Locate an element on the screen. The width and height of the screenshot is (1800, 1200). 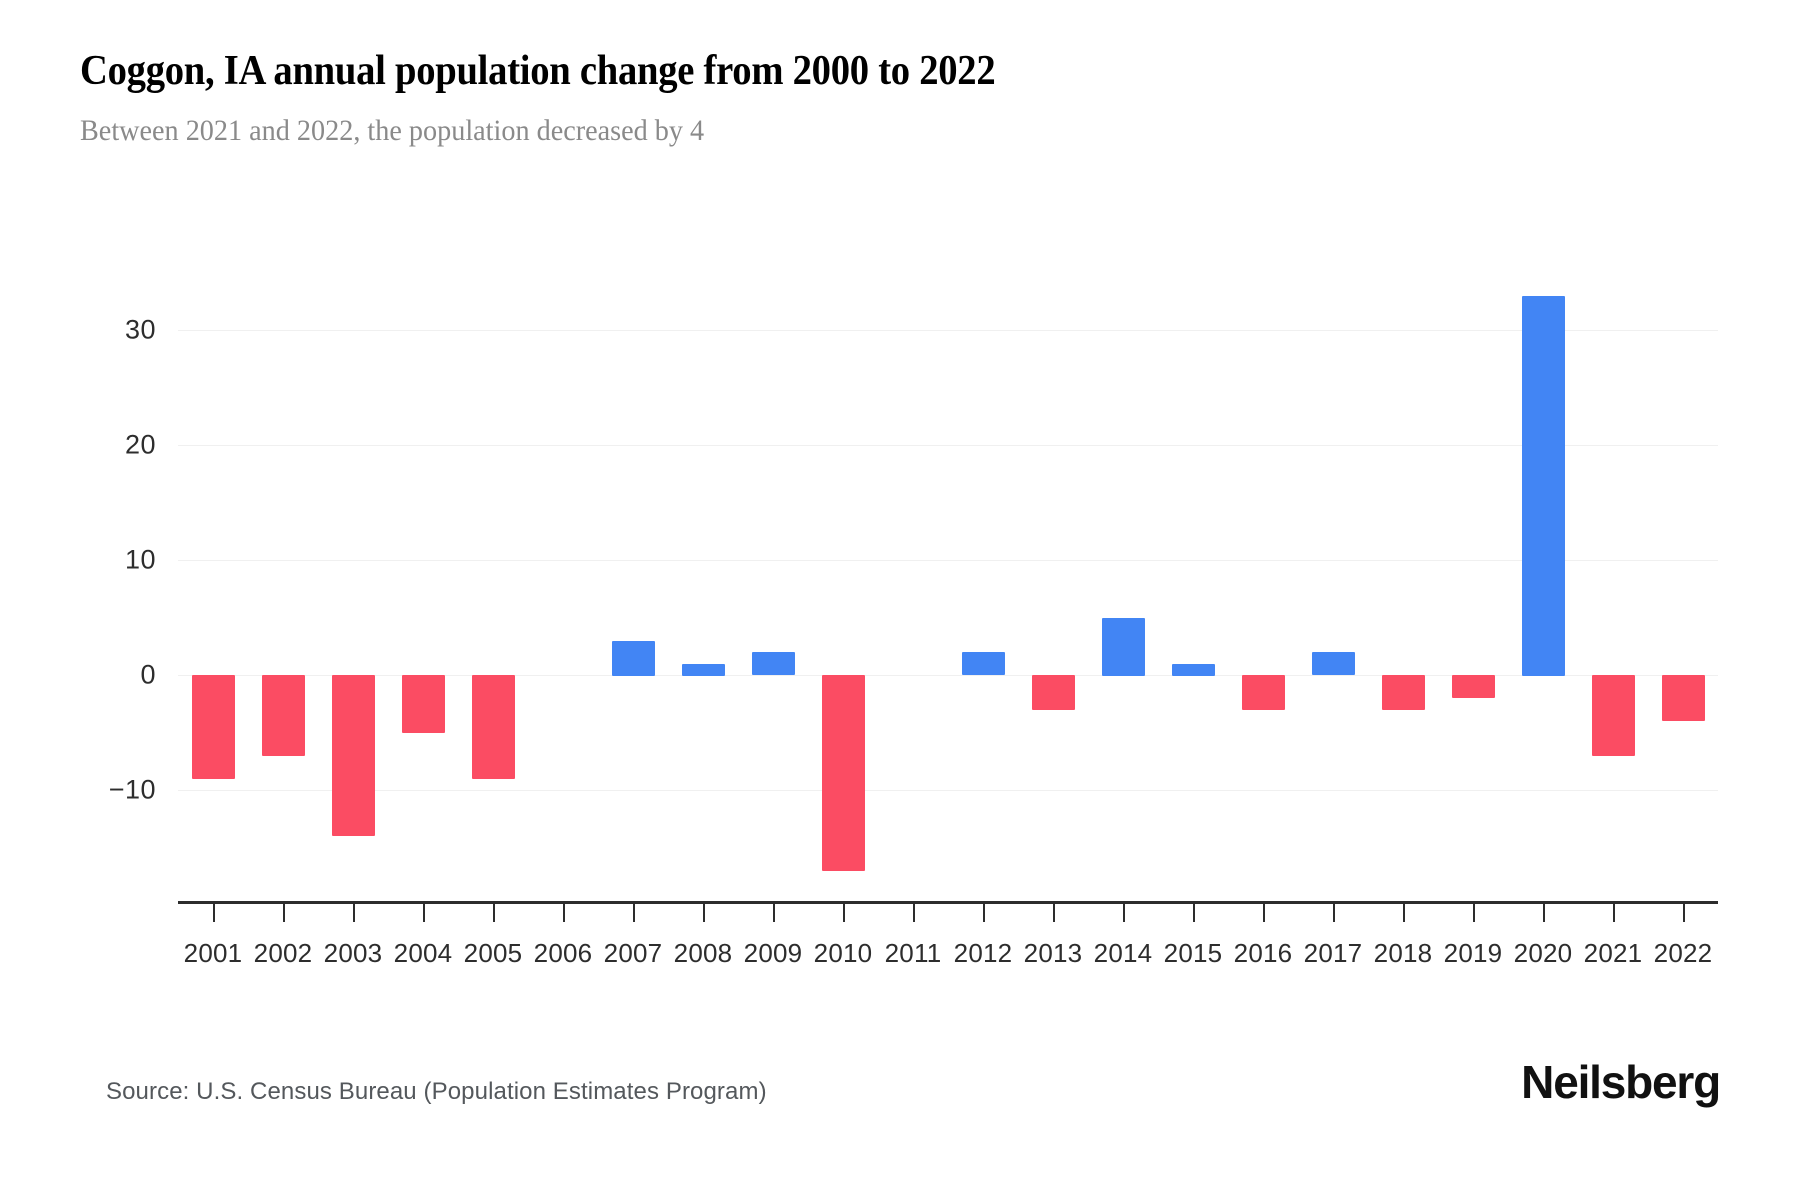
x-axis-label-2020: 2020 is located at coordinates (1543, 953).